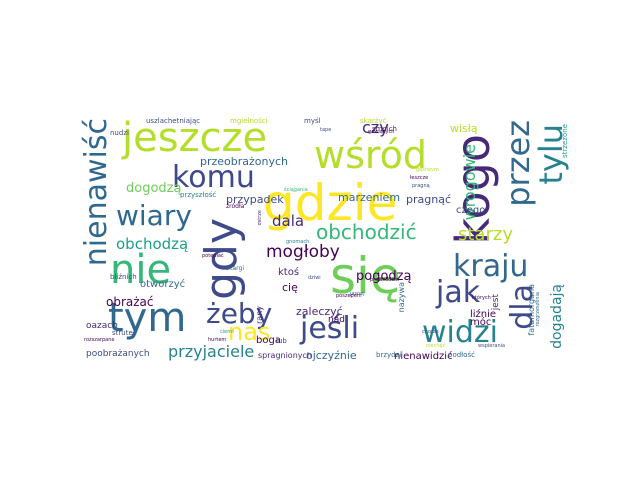  Describe the element at coordinates (371, 155) in the screenshot. I see `word: wśród` at that location.